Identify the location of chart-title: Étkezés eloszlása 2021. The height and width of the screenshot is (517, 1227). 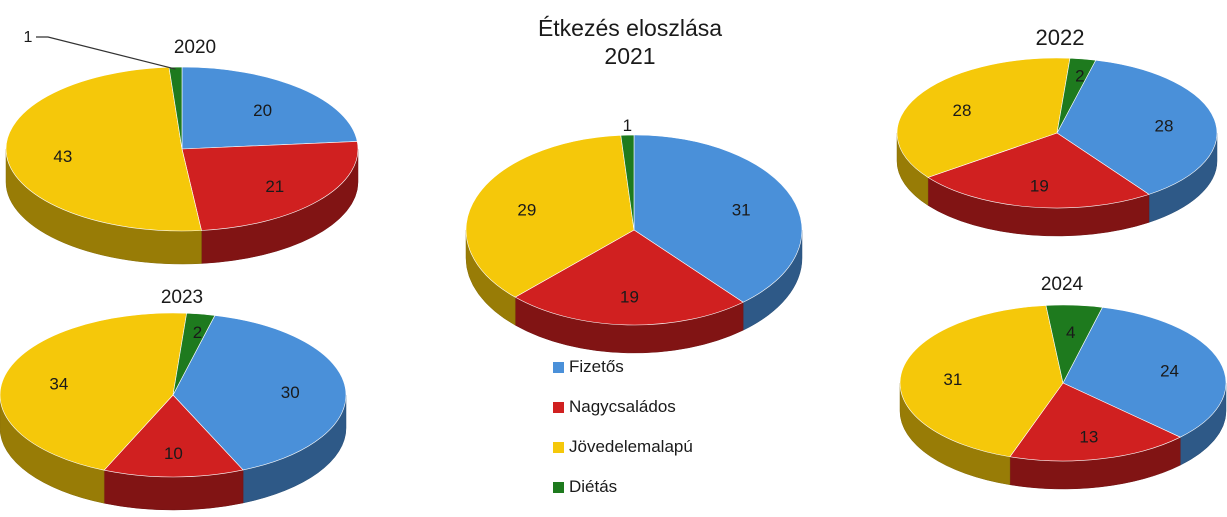
(630, 42).